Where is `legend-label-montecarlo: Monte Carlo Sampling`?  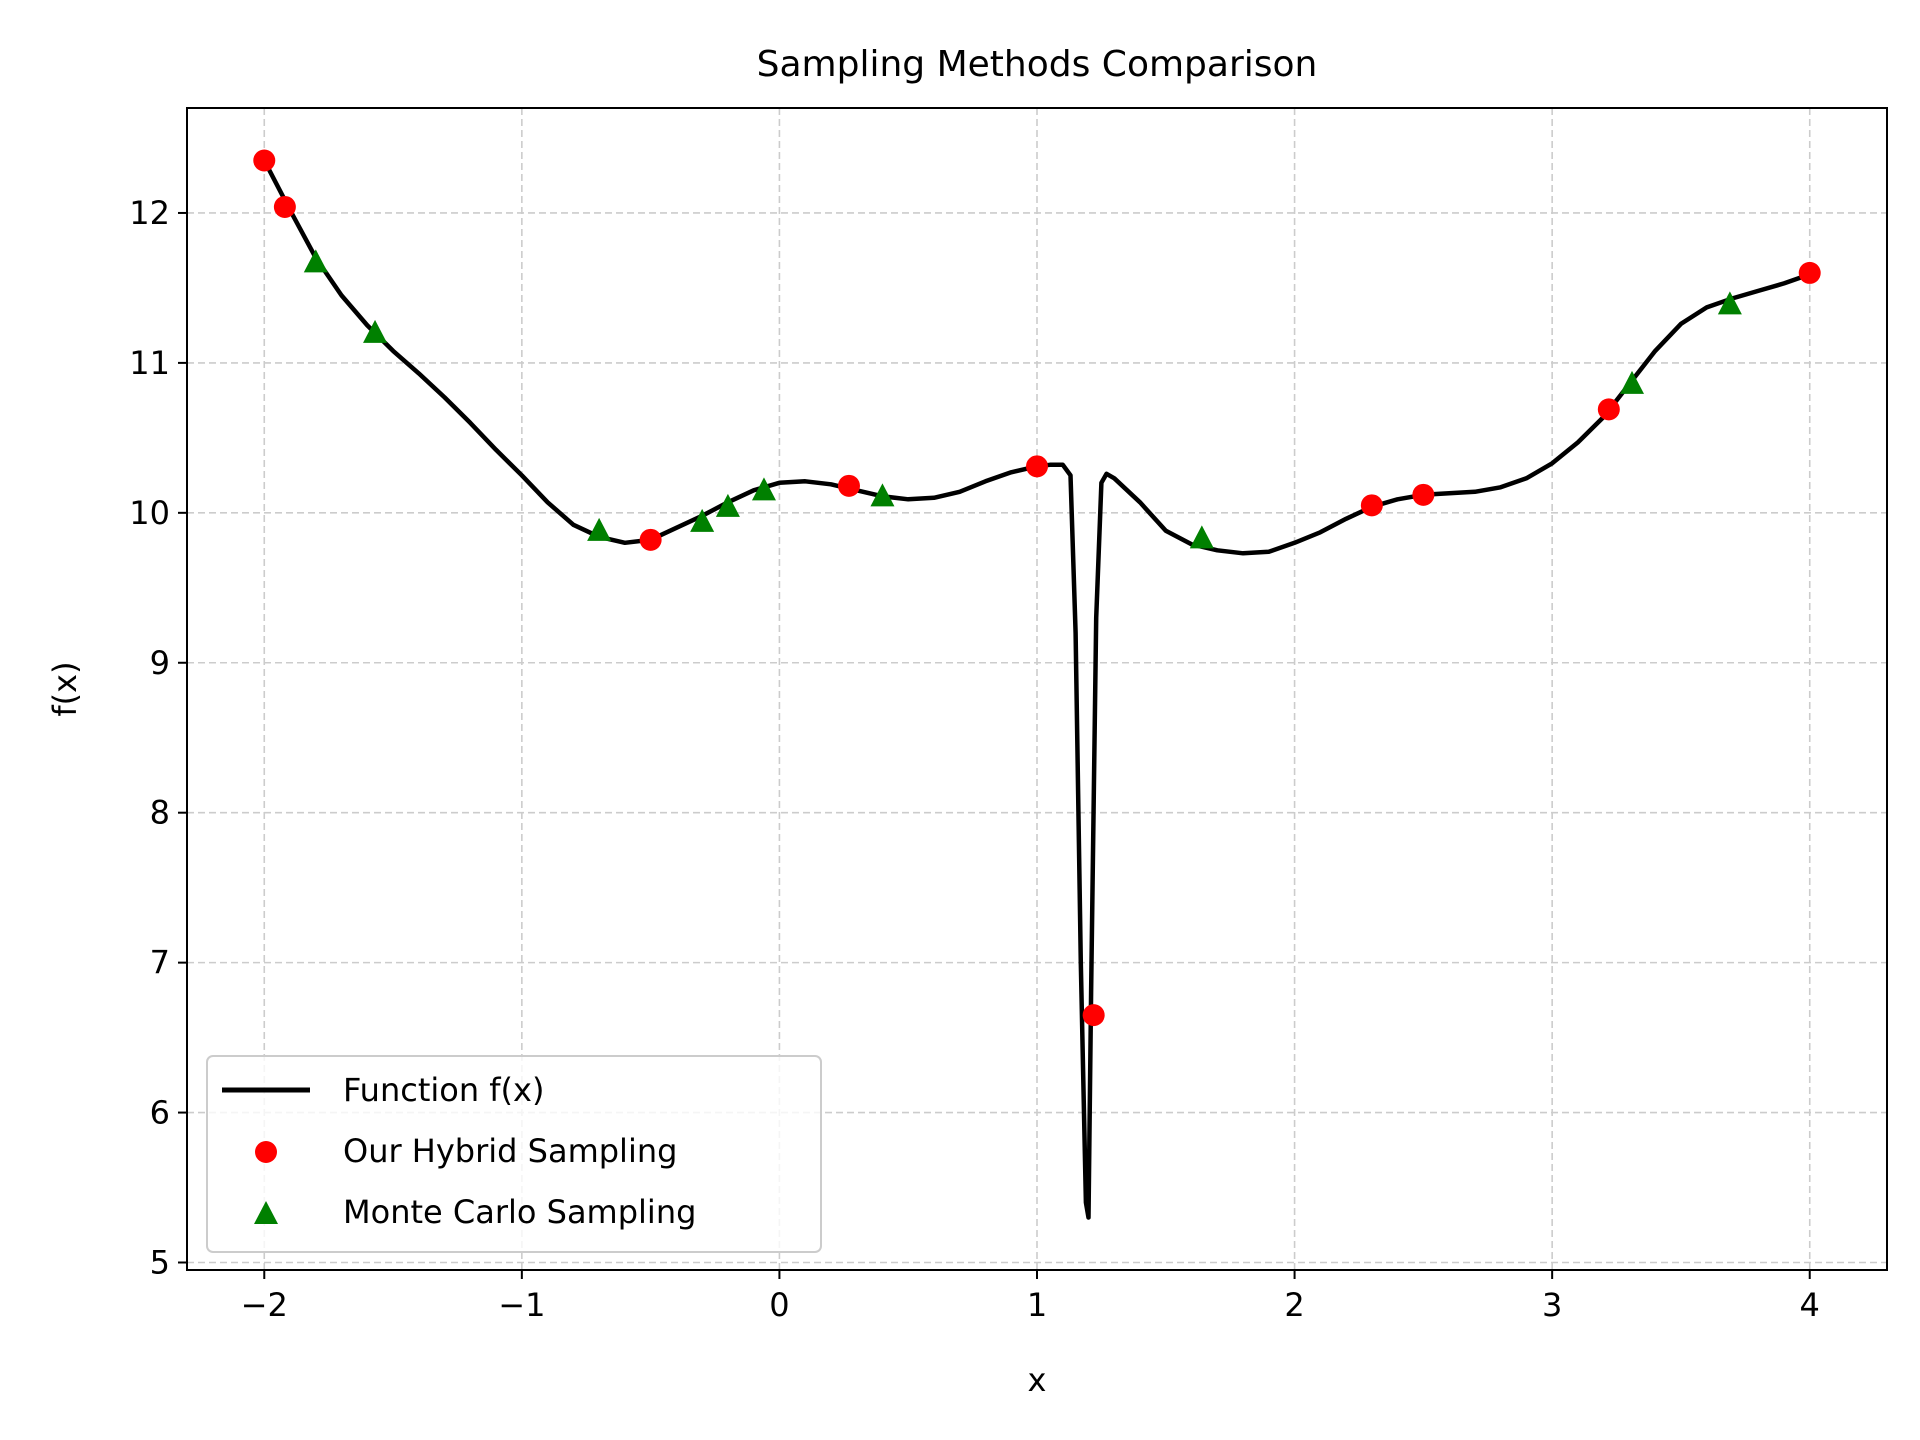
legend-label-montecarlo: Monte Carlo Sampling is located at coordinates (519, 1212).